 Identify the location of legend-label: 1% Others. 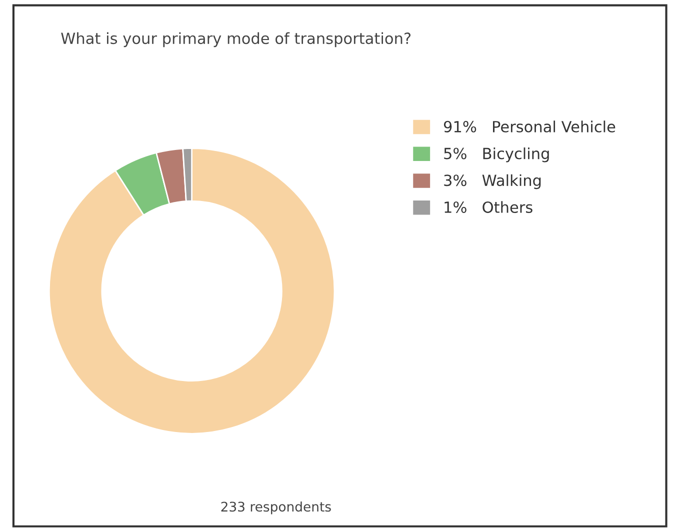
(488, 207).